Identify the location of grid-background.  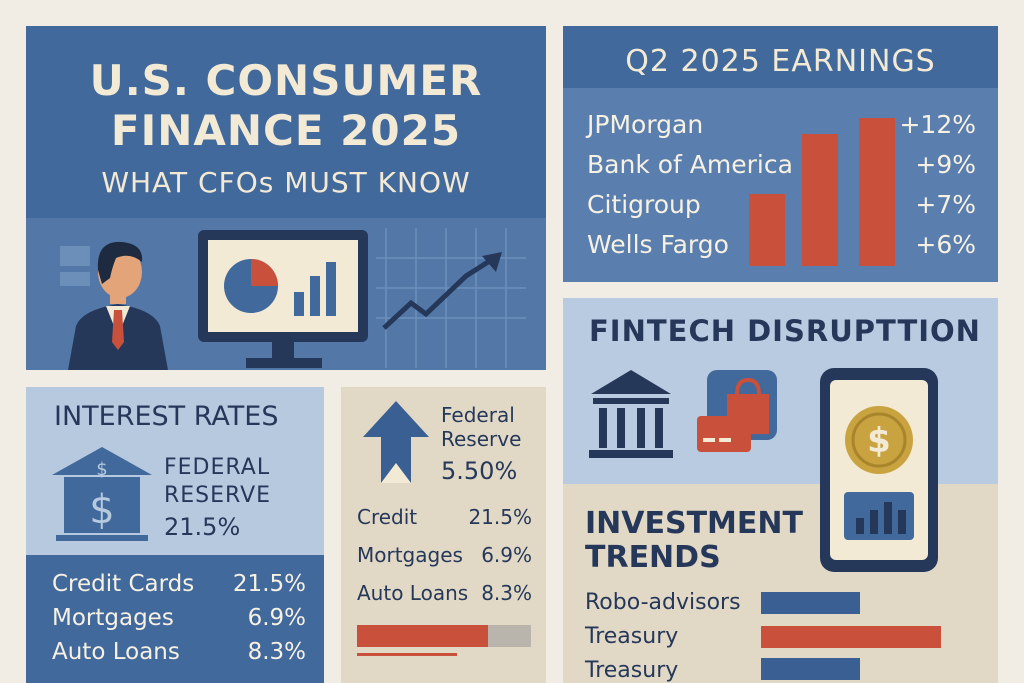
(451, 298).